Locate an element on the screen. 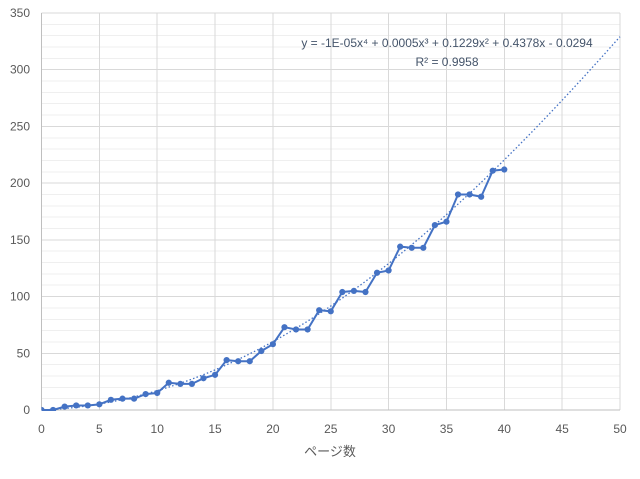  x-axis-title: ページ数 is located at coordinates (330, 451).